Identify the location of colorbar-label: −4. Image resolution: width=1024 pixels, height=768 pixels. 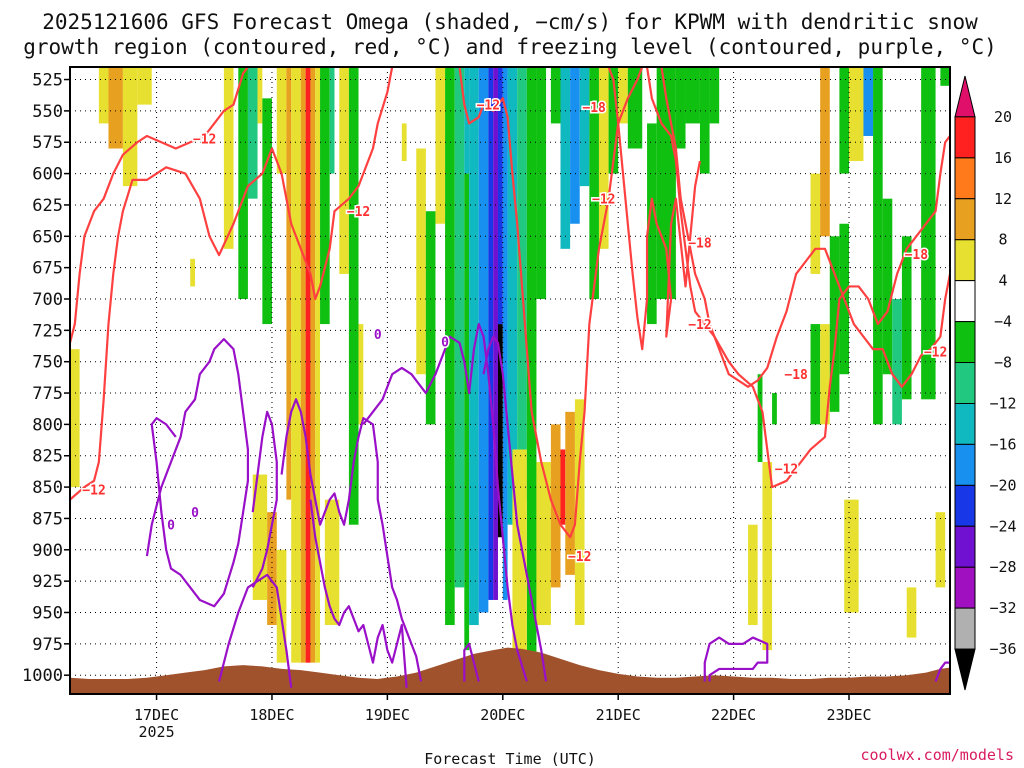
(1003, 322).